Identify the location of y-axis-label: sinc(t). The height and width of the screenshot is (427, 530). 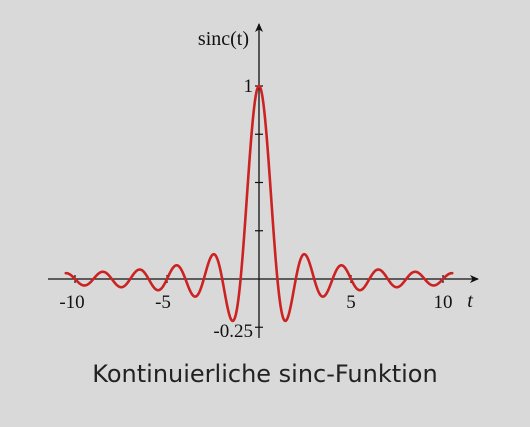
(223, 39).